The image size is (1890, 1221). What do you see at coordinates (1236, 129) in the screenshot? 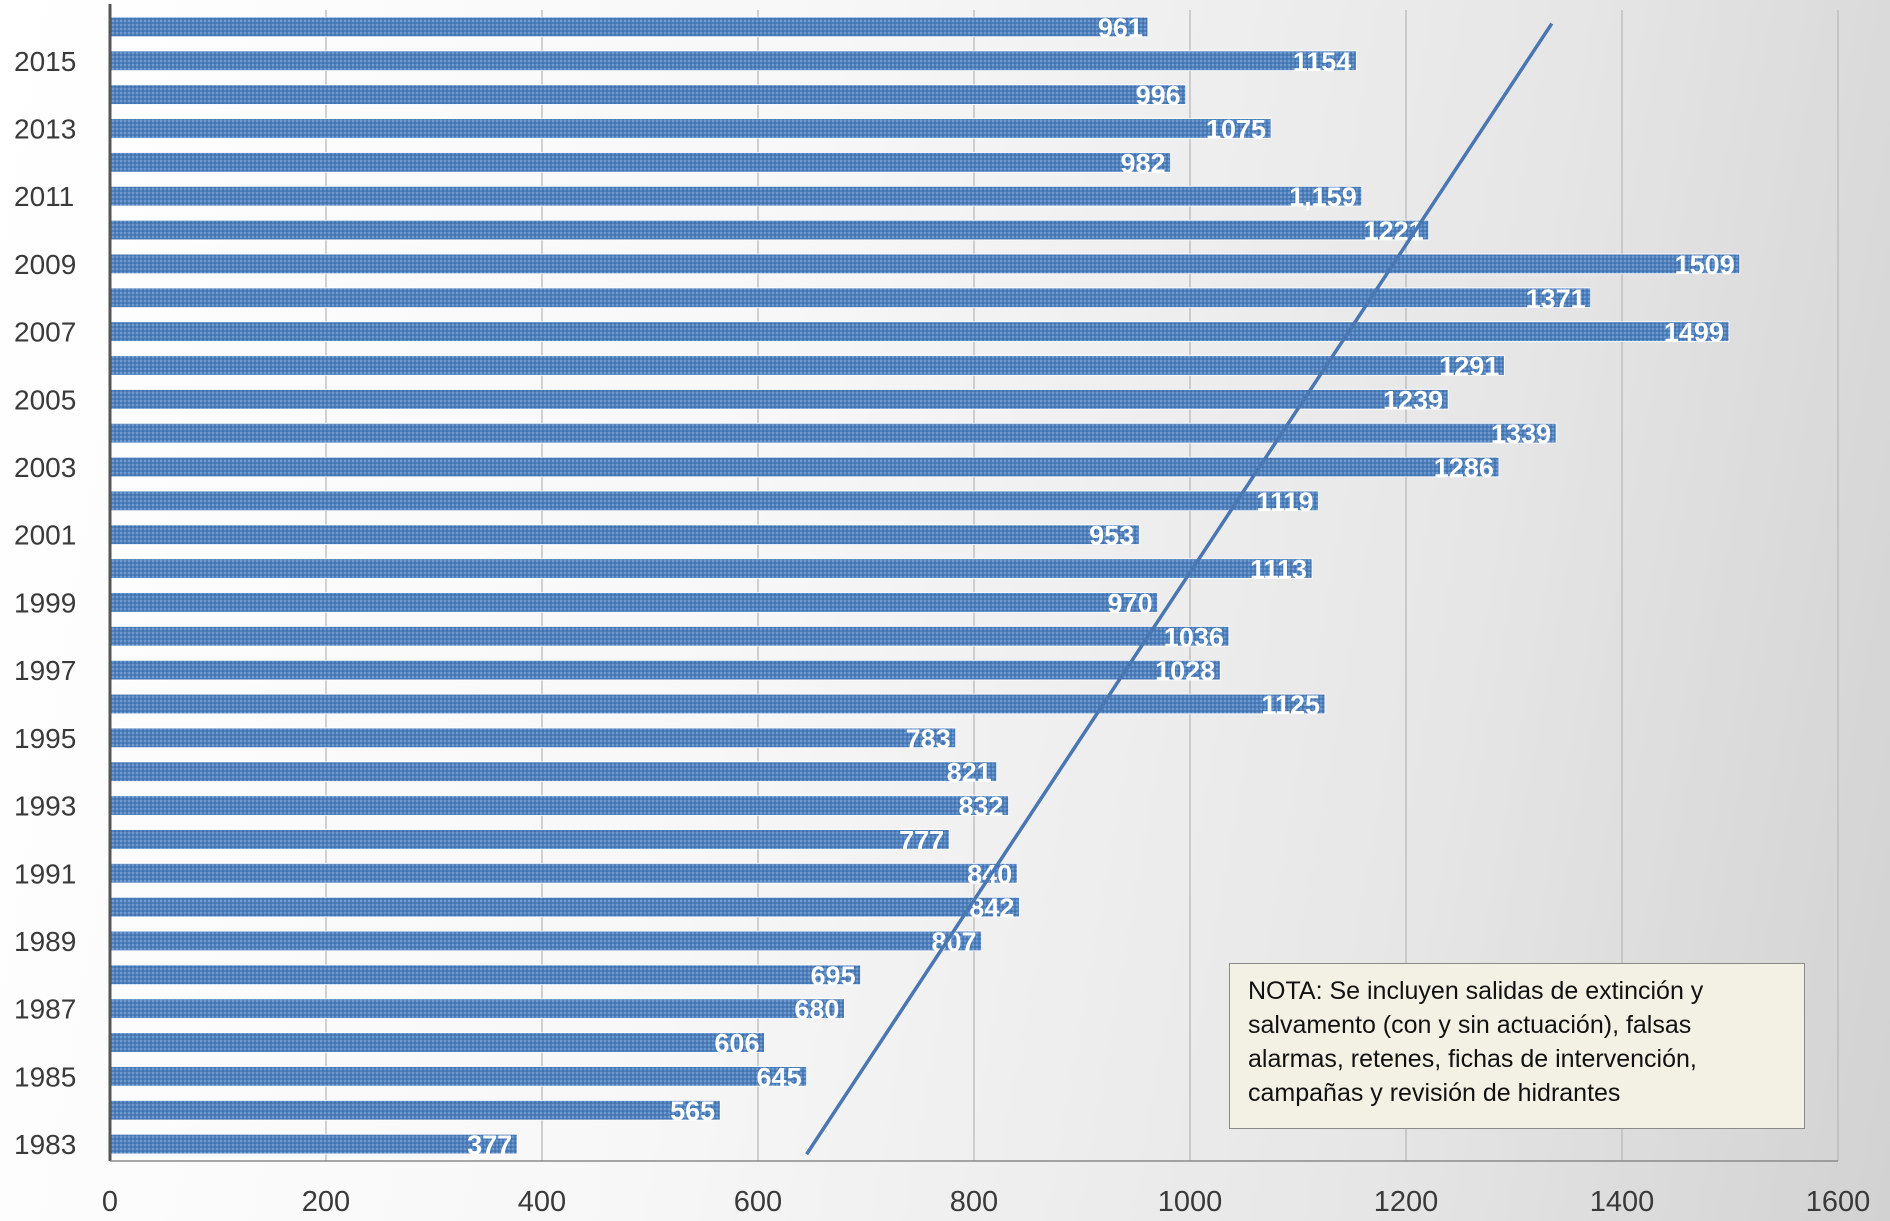
I see `data-label: 1075` at bounding box center [1236, 129].